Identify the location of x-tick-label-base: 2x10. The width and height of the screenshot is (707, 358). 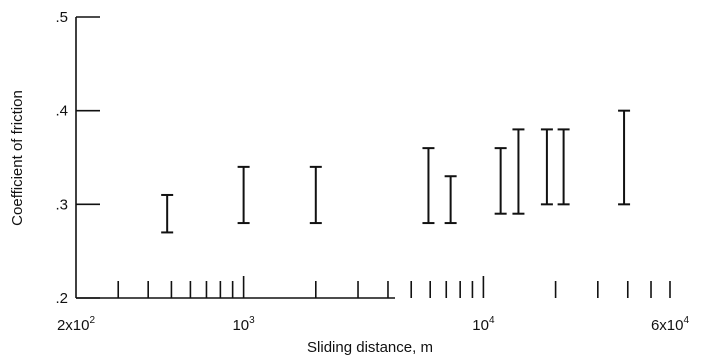
(73, 325).